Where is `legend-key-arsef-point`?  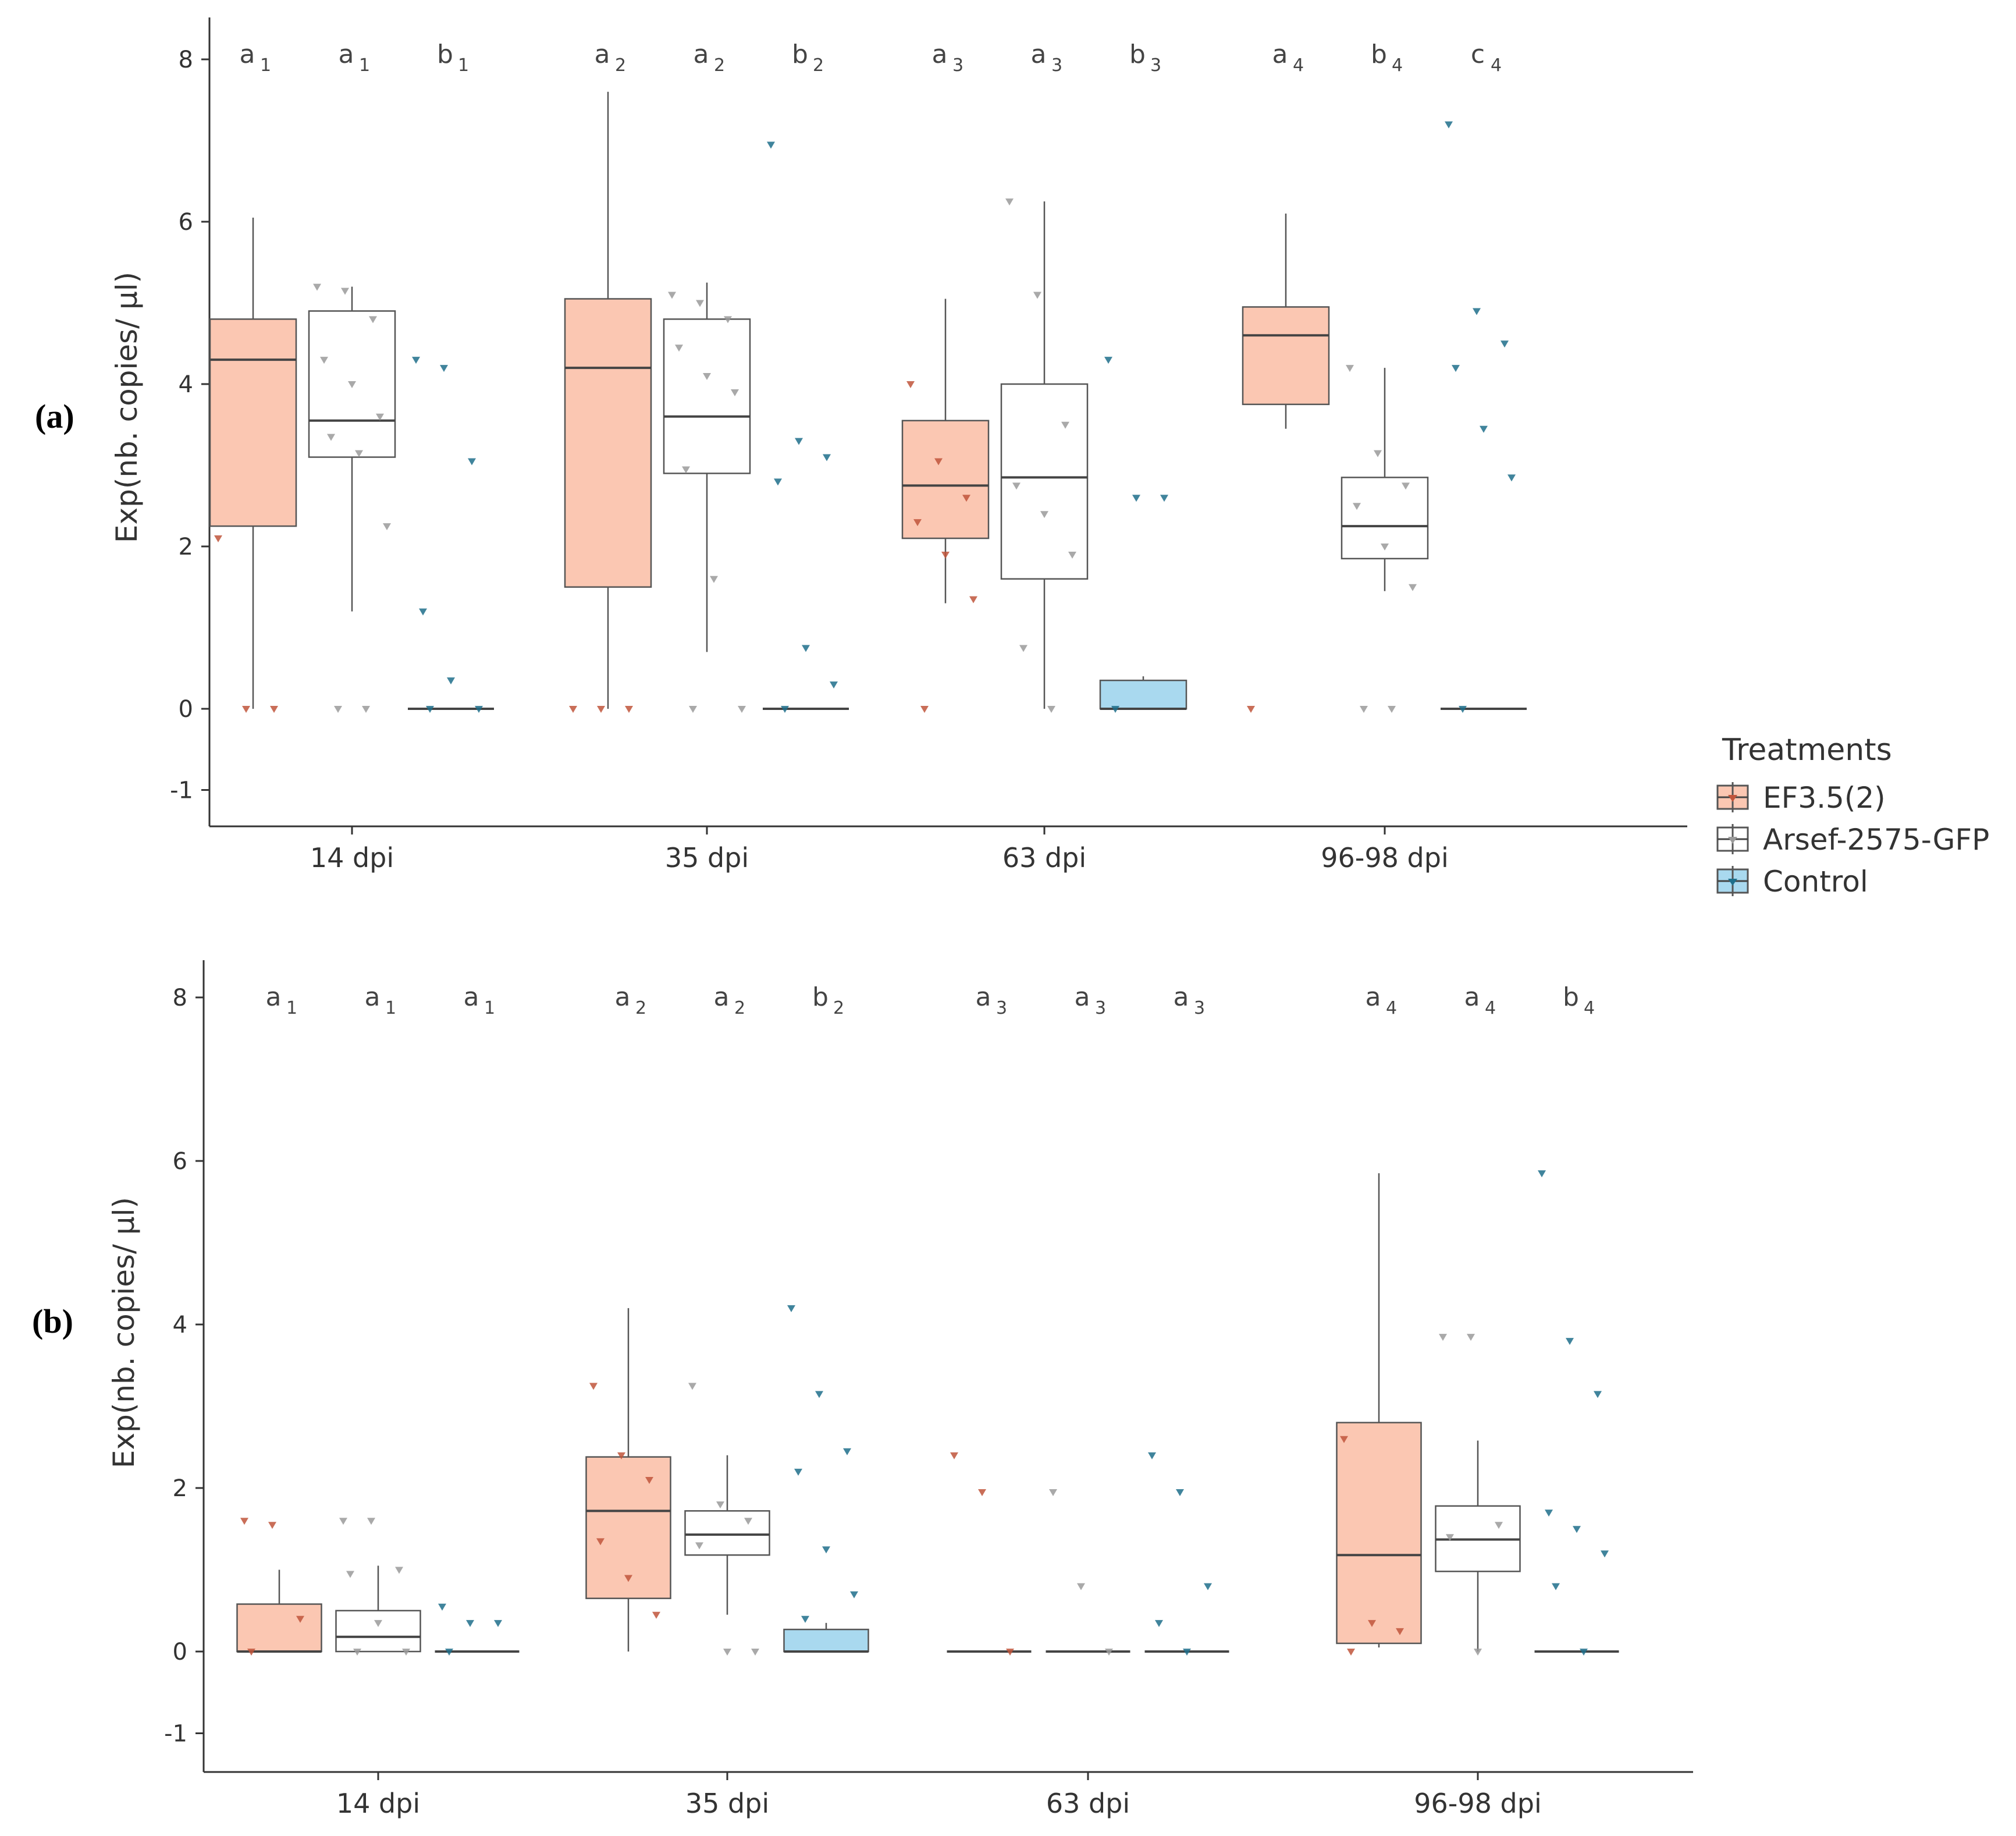 legend-key-arsef-point is located at coordinates (1732, 840).